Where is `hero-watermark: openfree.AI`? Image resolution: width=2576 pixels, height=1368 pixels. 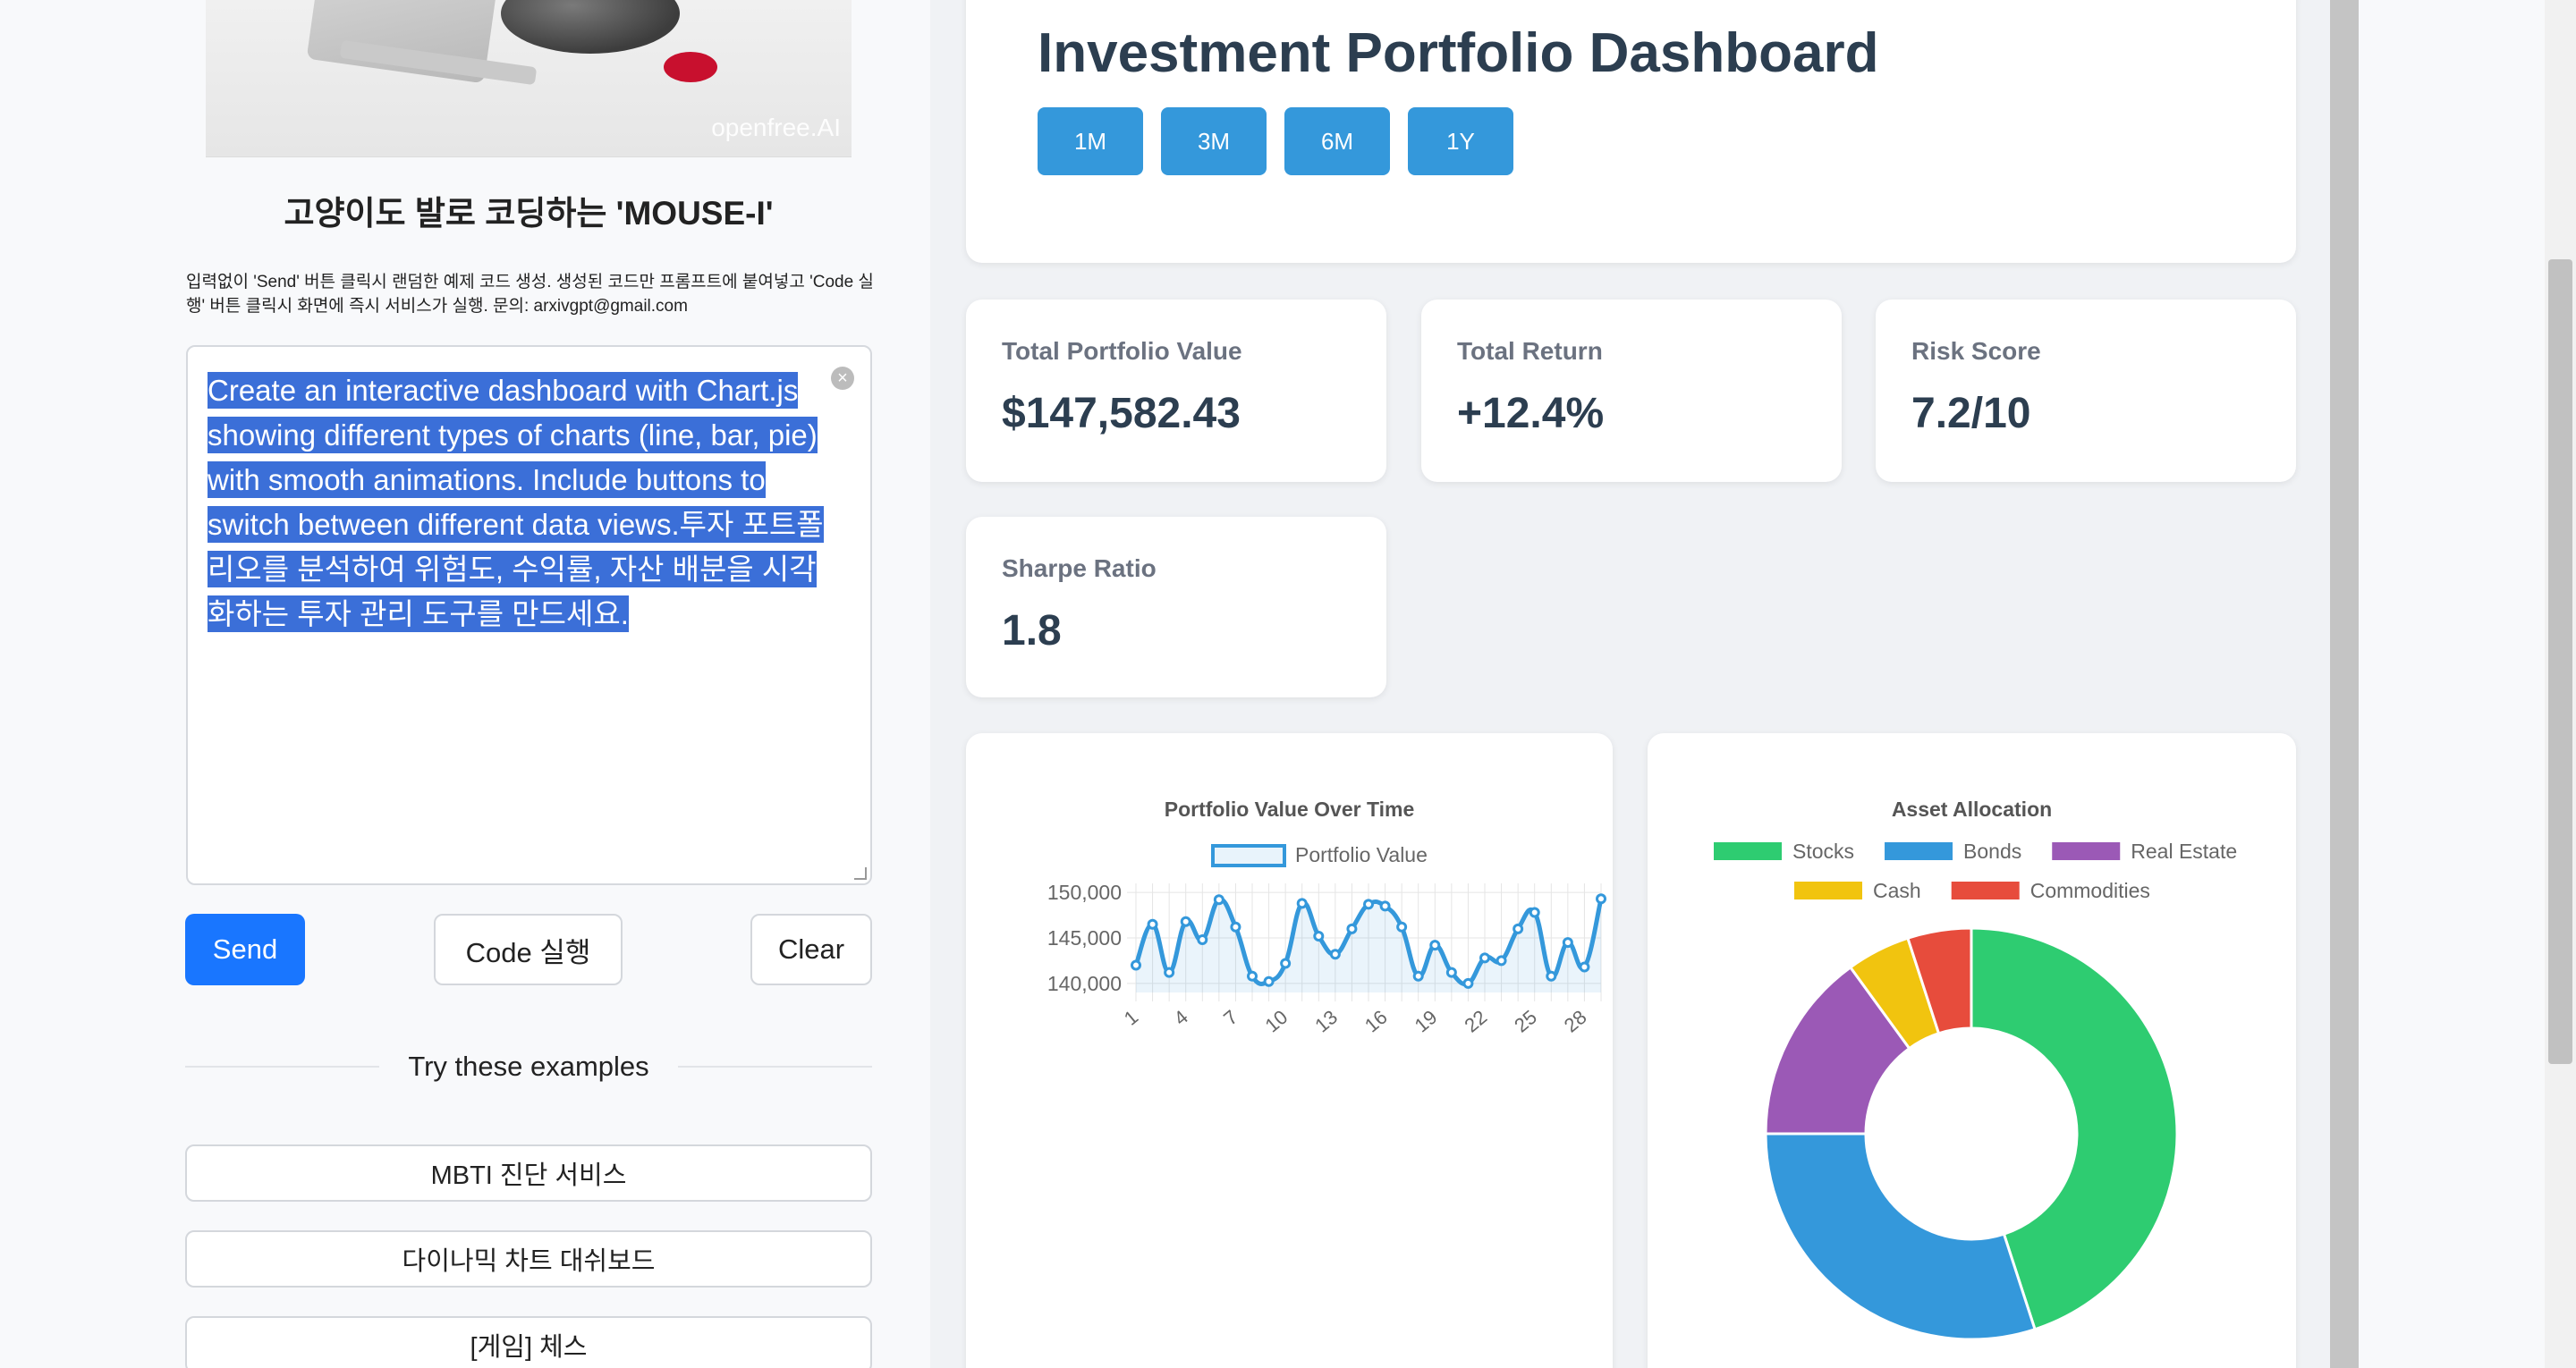
hero-watermark: openfree.AI is located at coordinates (776, 128).